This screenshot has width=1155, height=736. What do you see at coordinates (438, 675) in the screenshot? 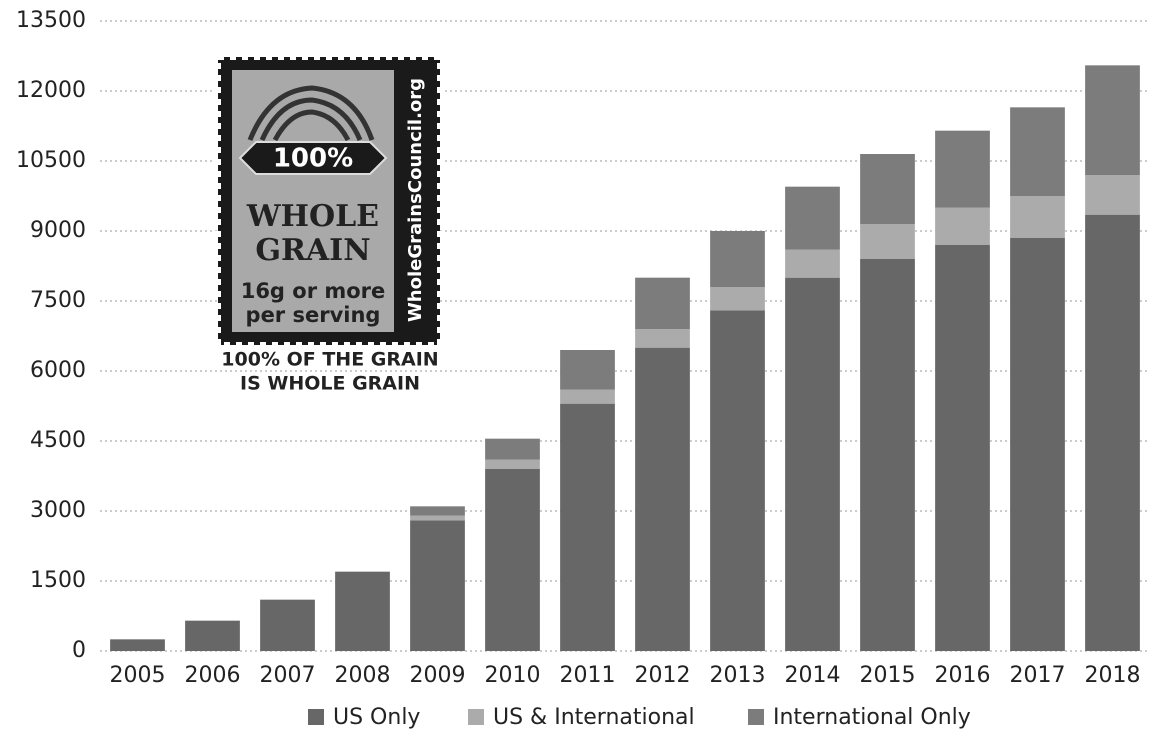
I see `x-tick-label: 2009` at bounding box center [438, 675].